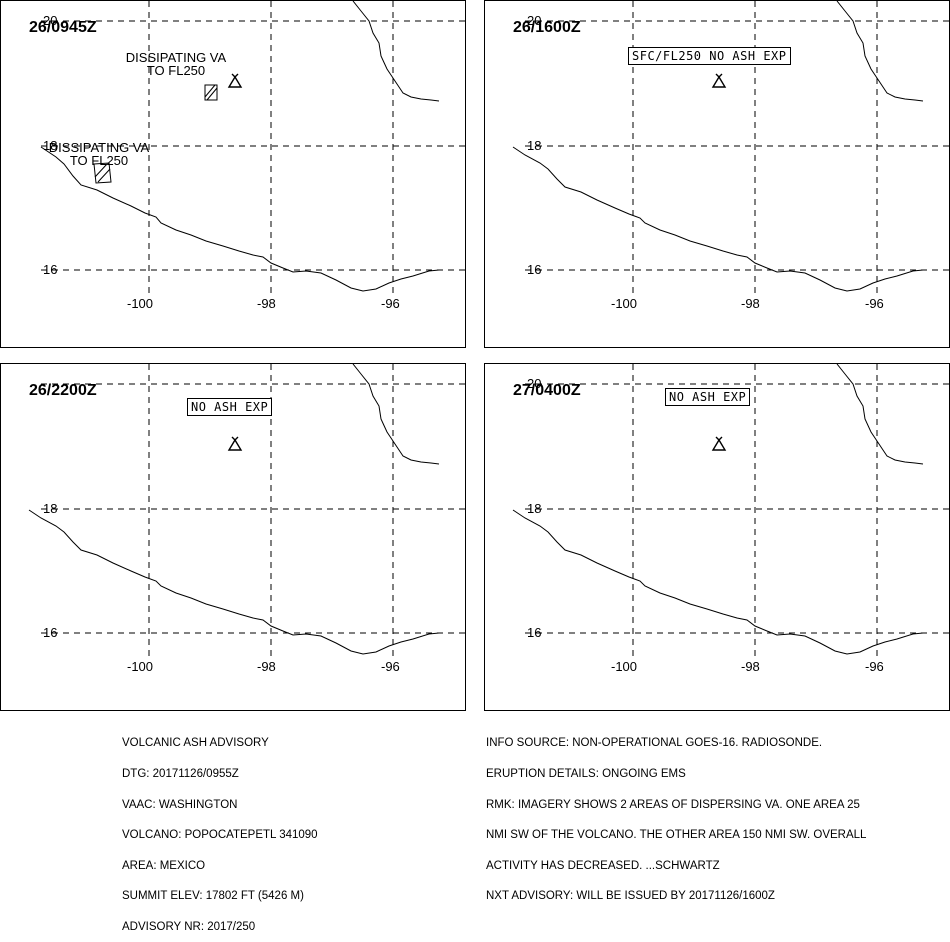 This screenshot has width=950, height=942. I want to click on advisory-volcano: VOLCANO: POPOCATEPETL 341090, so click(220, 835).